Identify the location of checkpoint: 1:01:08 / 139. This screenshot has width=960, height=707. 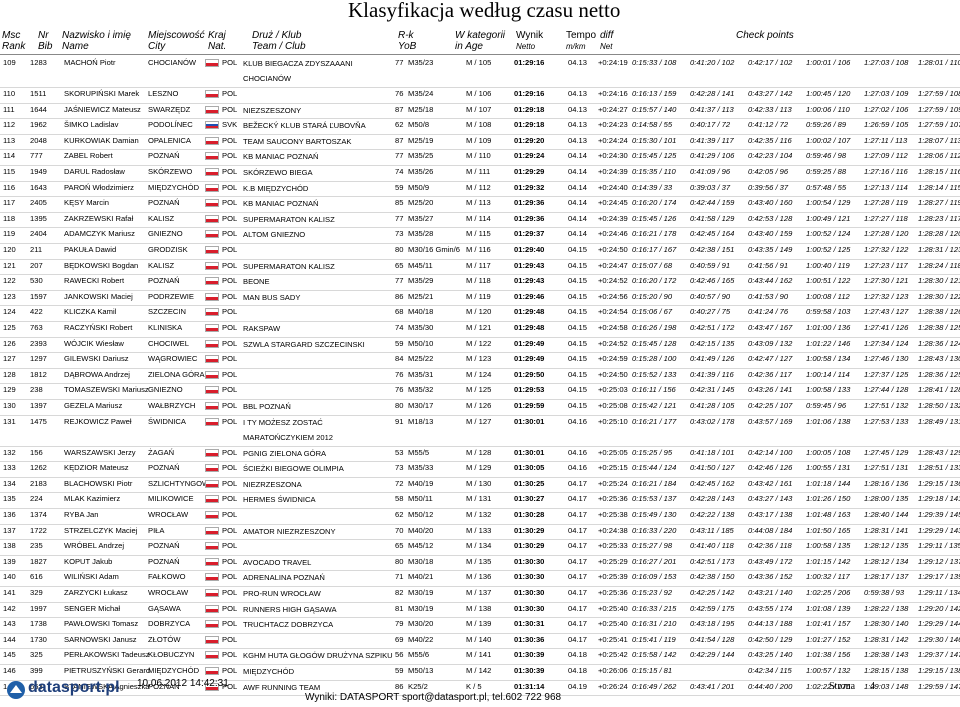
(828, 608).